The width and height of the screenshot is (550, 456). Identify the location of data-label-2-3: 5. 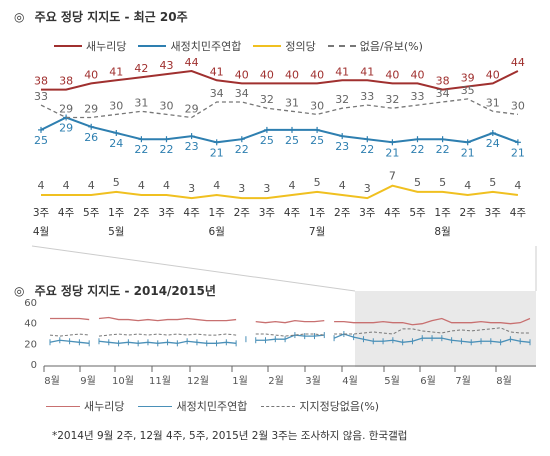
(116, 182).